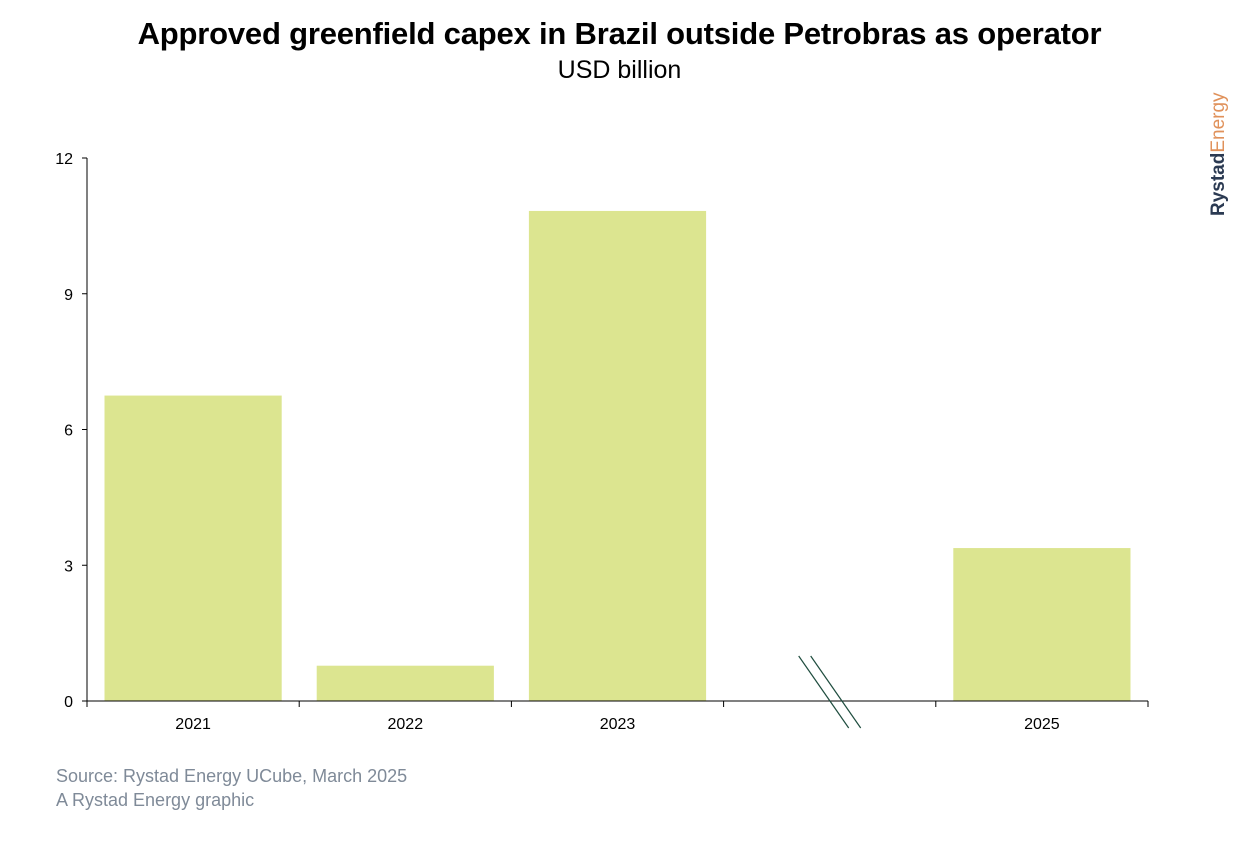 The width and height of the screenshot is (1239, 854). What do you see at coordinates (68, 566) in the screenshot?
I see `y-tick-label-3: 3` at bounding box center [68, 566].